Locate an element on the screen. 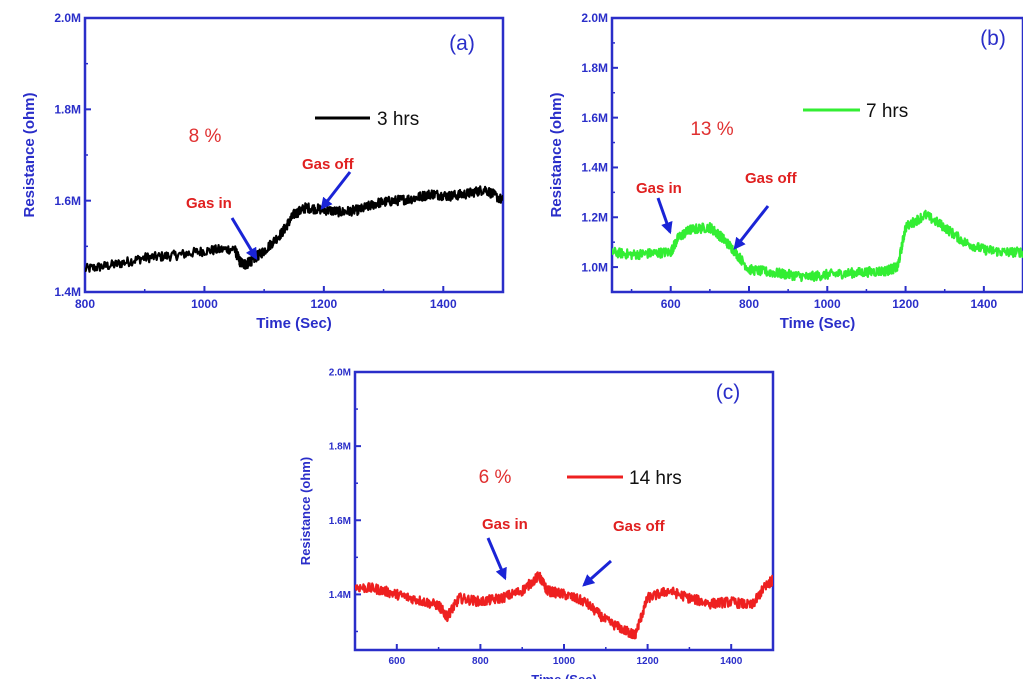 The width and height of the screenshot is (1023, 679). response-percent-label: 8 % is located at coordinates (205, 136).